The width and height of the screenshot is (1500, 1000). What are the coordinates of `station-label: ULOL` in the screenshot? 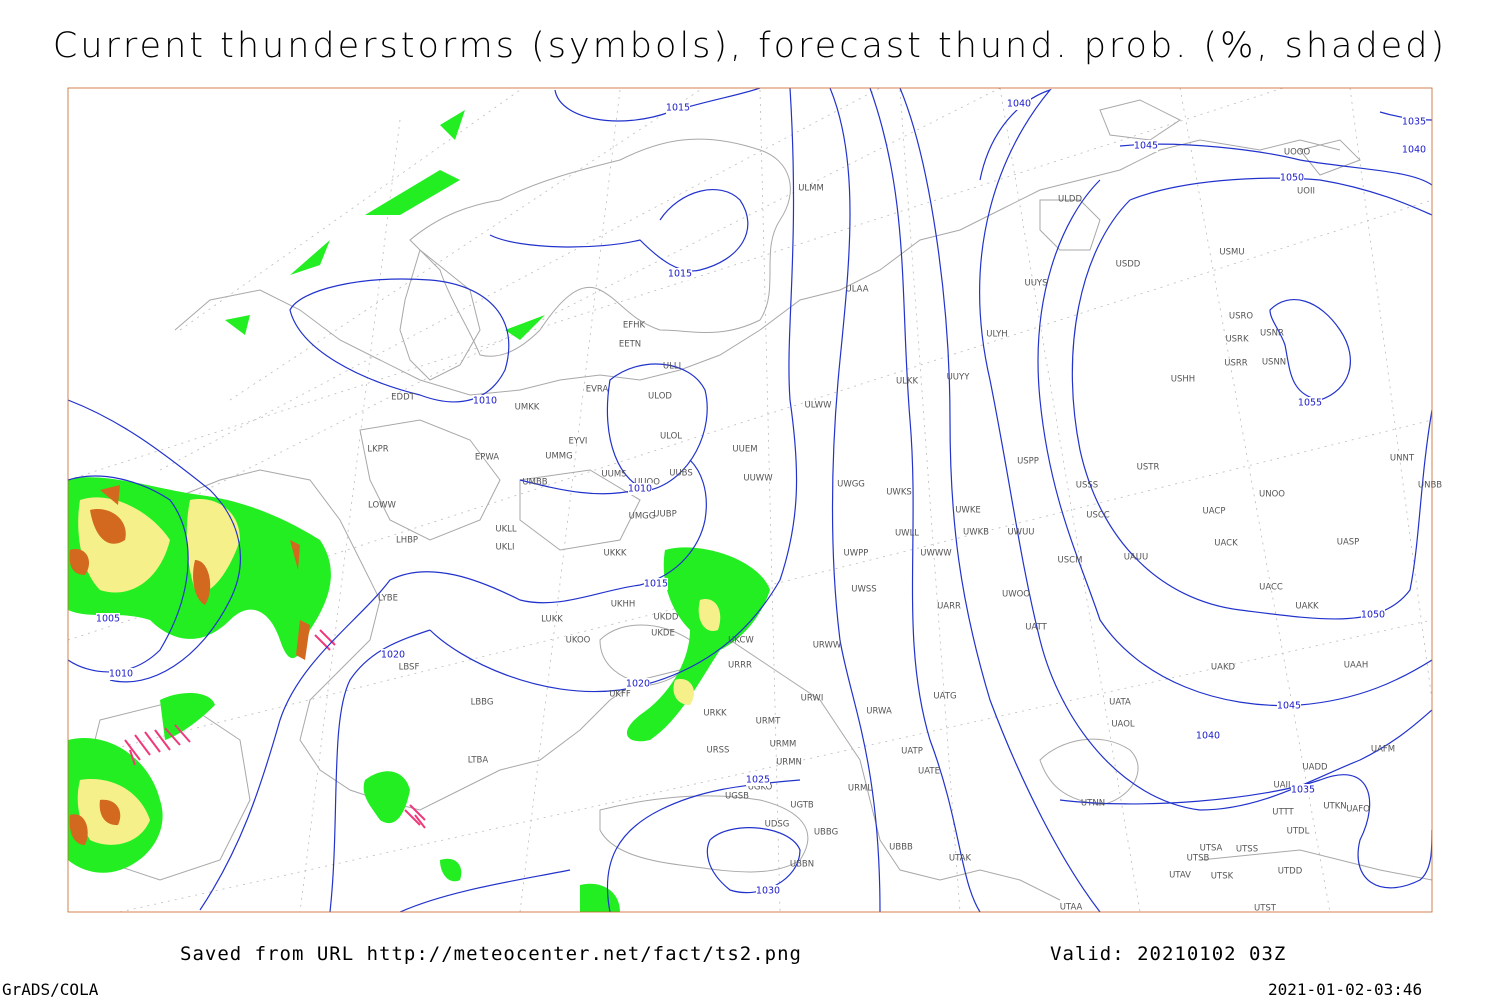 It's located at (671, 437).